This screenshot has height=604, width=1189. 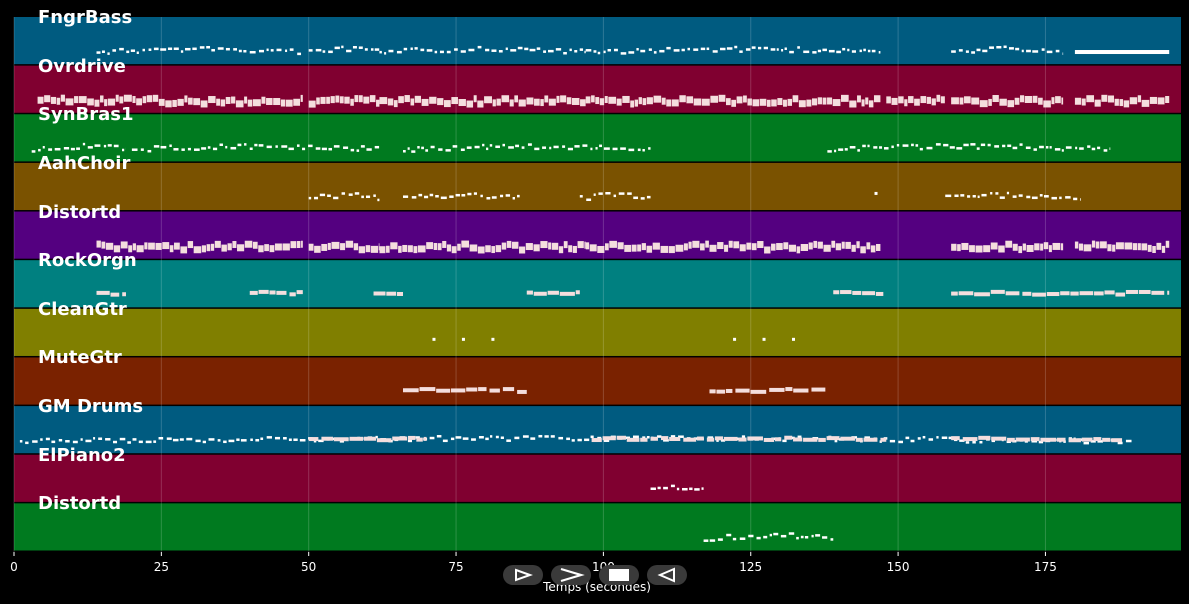 I want to click on stop-button, so click(x=619, y=575).